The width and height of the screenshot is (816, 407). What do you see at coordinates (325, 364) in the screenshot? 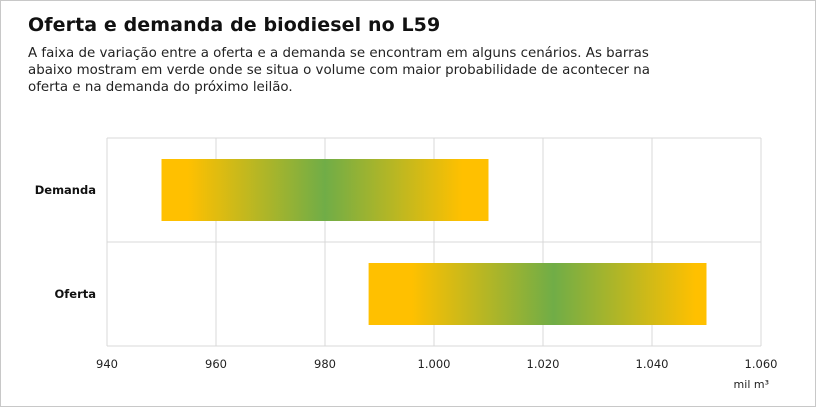
I see `x-tick-label: 980` at bounding box center [325, 364].